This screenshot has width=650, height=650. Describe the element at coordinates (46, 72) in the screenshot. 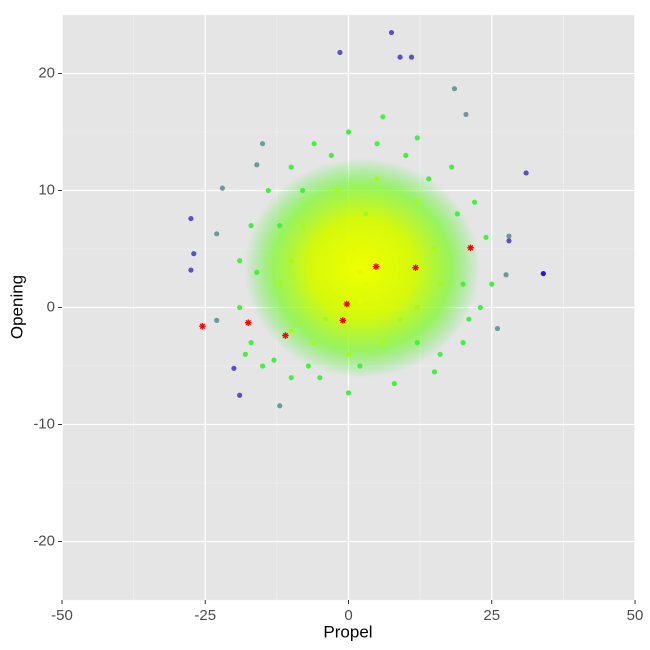

I see `y-tick-label: 20` at that location.